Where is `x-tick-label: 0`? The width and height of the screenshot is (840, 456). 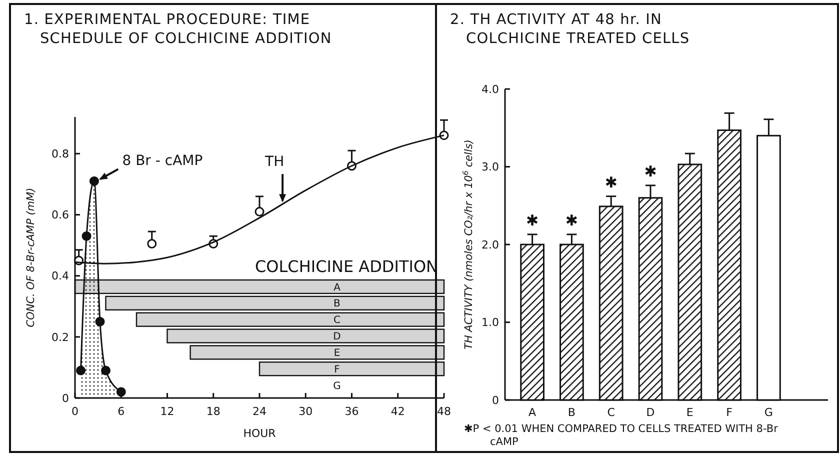
x-tick-label: 0 is located at coordinates (75, 411).